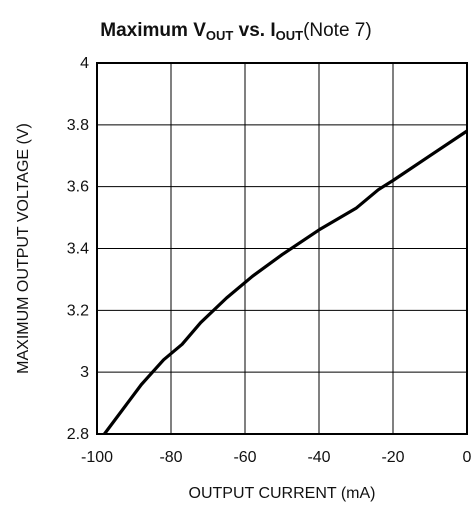 The image size is (476, 511). What do you see at coordinates (220, 35) in the screenshot?
I see `title-v-sub: OUT` at bounding box center [220, 35].